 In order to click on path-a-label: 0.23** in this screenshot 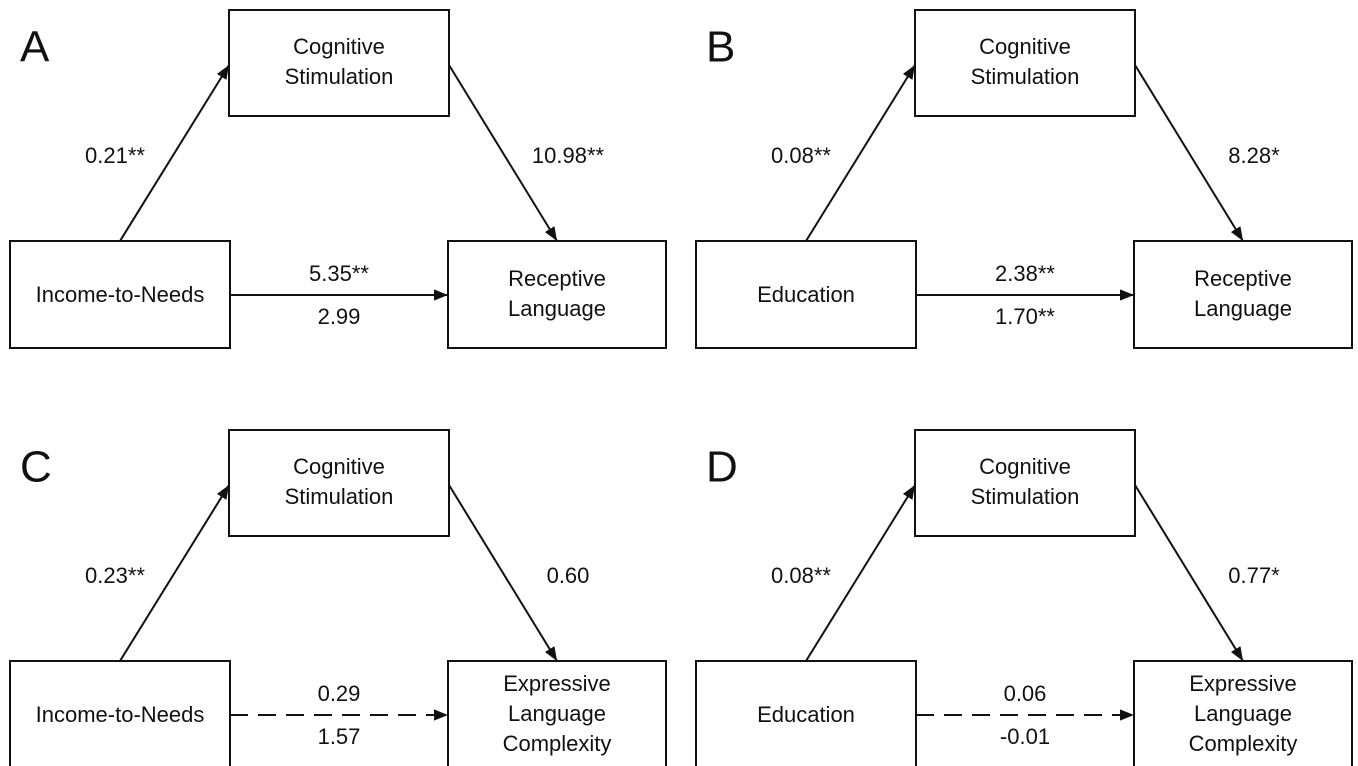, I will do `click(115, 575)`.